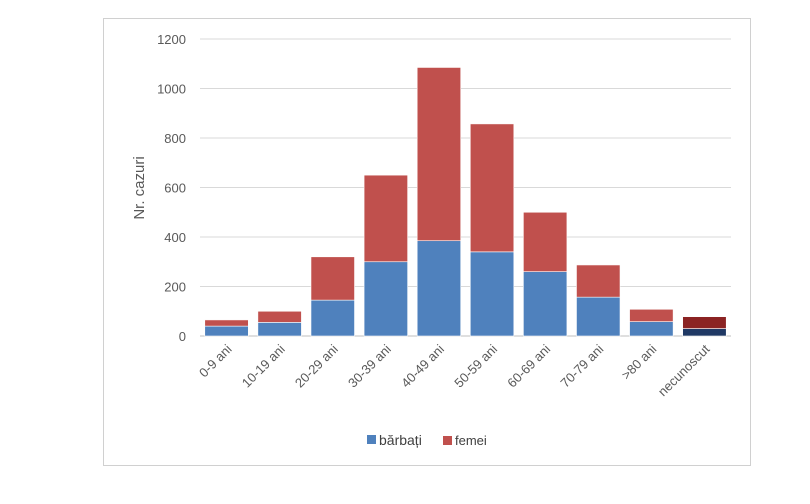  What do you see at coordinates (175, 188) in the screenshot?
I see `y-tick-label: 600` at bounding box center [175, 188].